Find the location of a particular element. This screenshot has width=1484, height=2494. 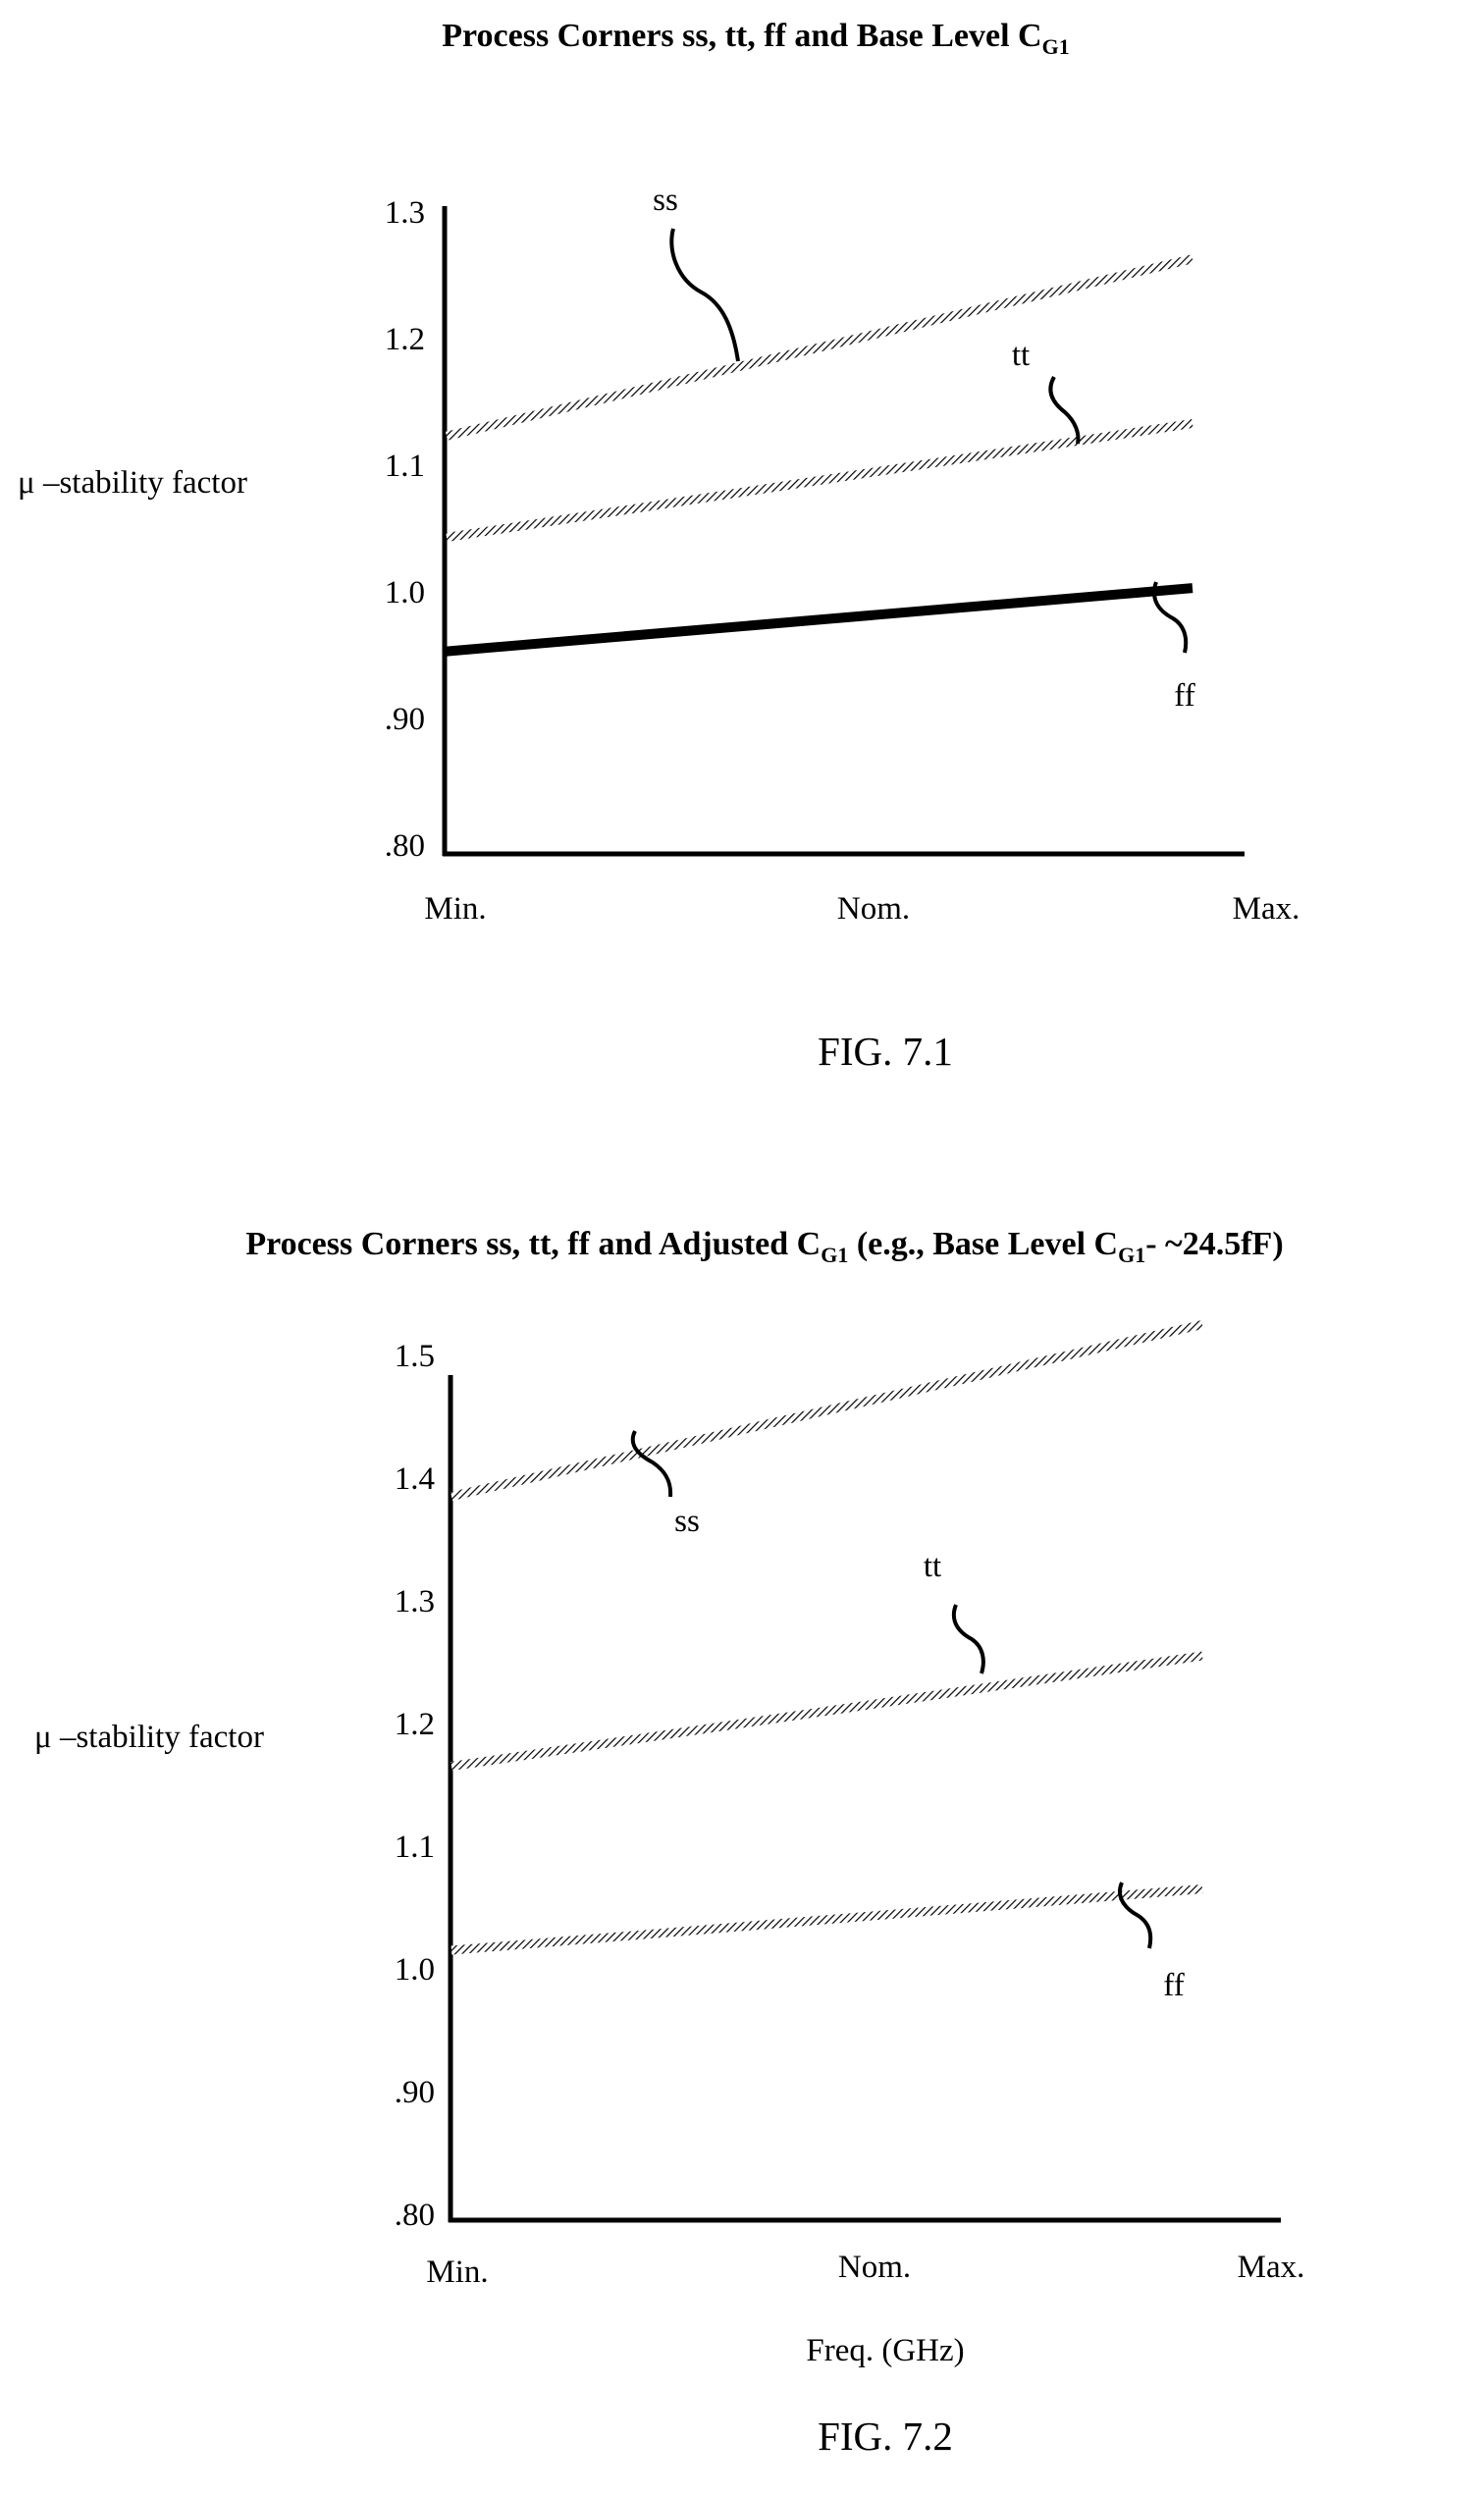

chart-7-2-y-tick: 1.1 is located at coordinates (415, 1847).